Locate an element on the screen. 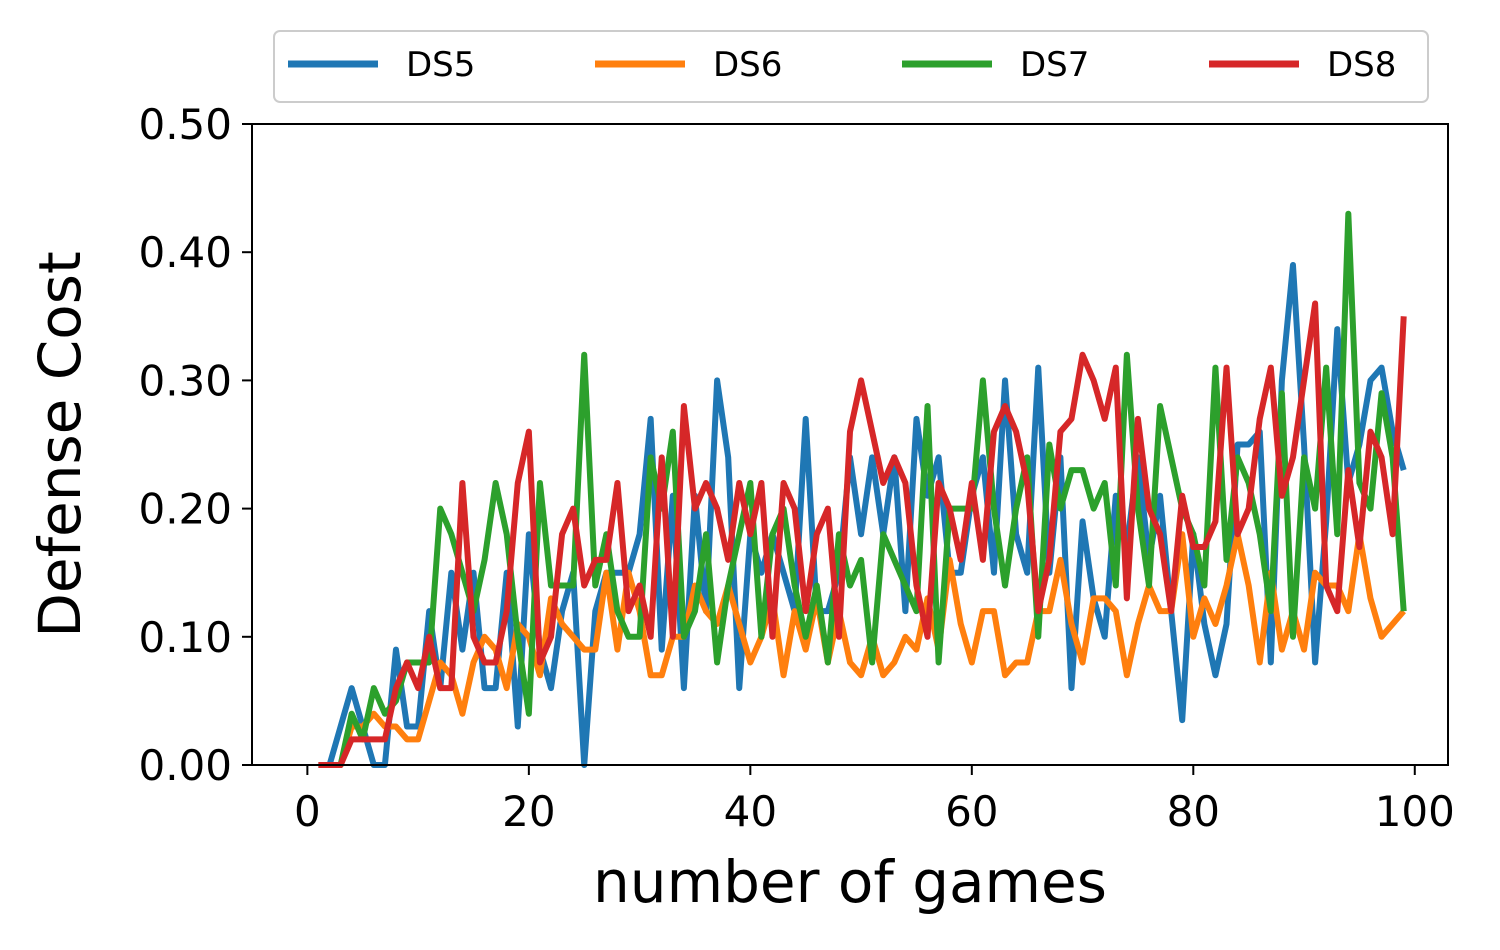 The height and width of the screenshot is (950, 1500). x-tick-label: 60 is located at coordinates (971, 811).